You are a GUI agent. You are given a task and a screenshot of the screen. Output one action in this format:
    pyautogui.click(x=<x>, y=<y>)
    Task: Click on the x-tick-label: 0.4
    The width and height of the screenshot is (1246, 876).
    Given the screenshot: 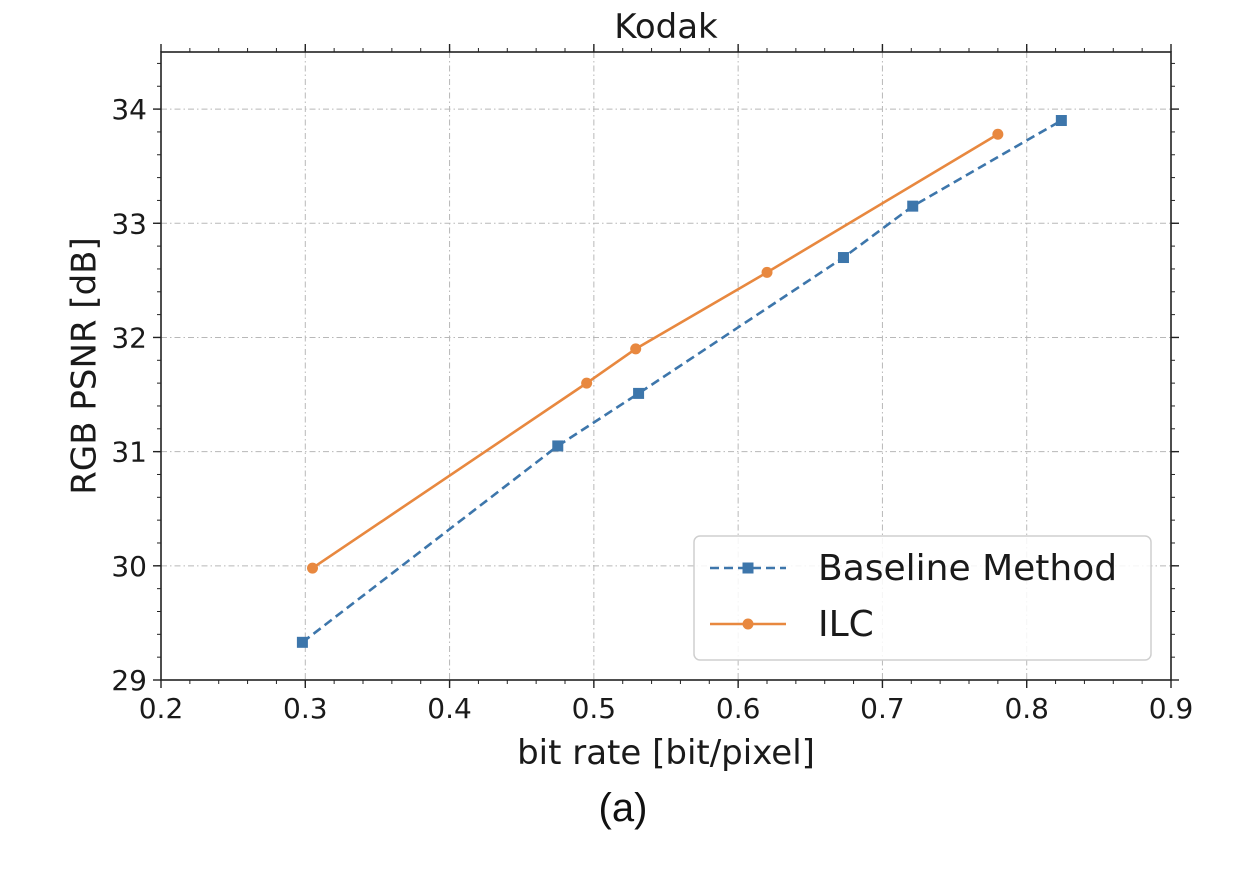 What is the action you would take?
    pyautogui.click(x=449, y=708)
    